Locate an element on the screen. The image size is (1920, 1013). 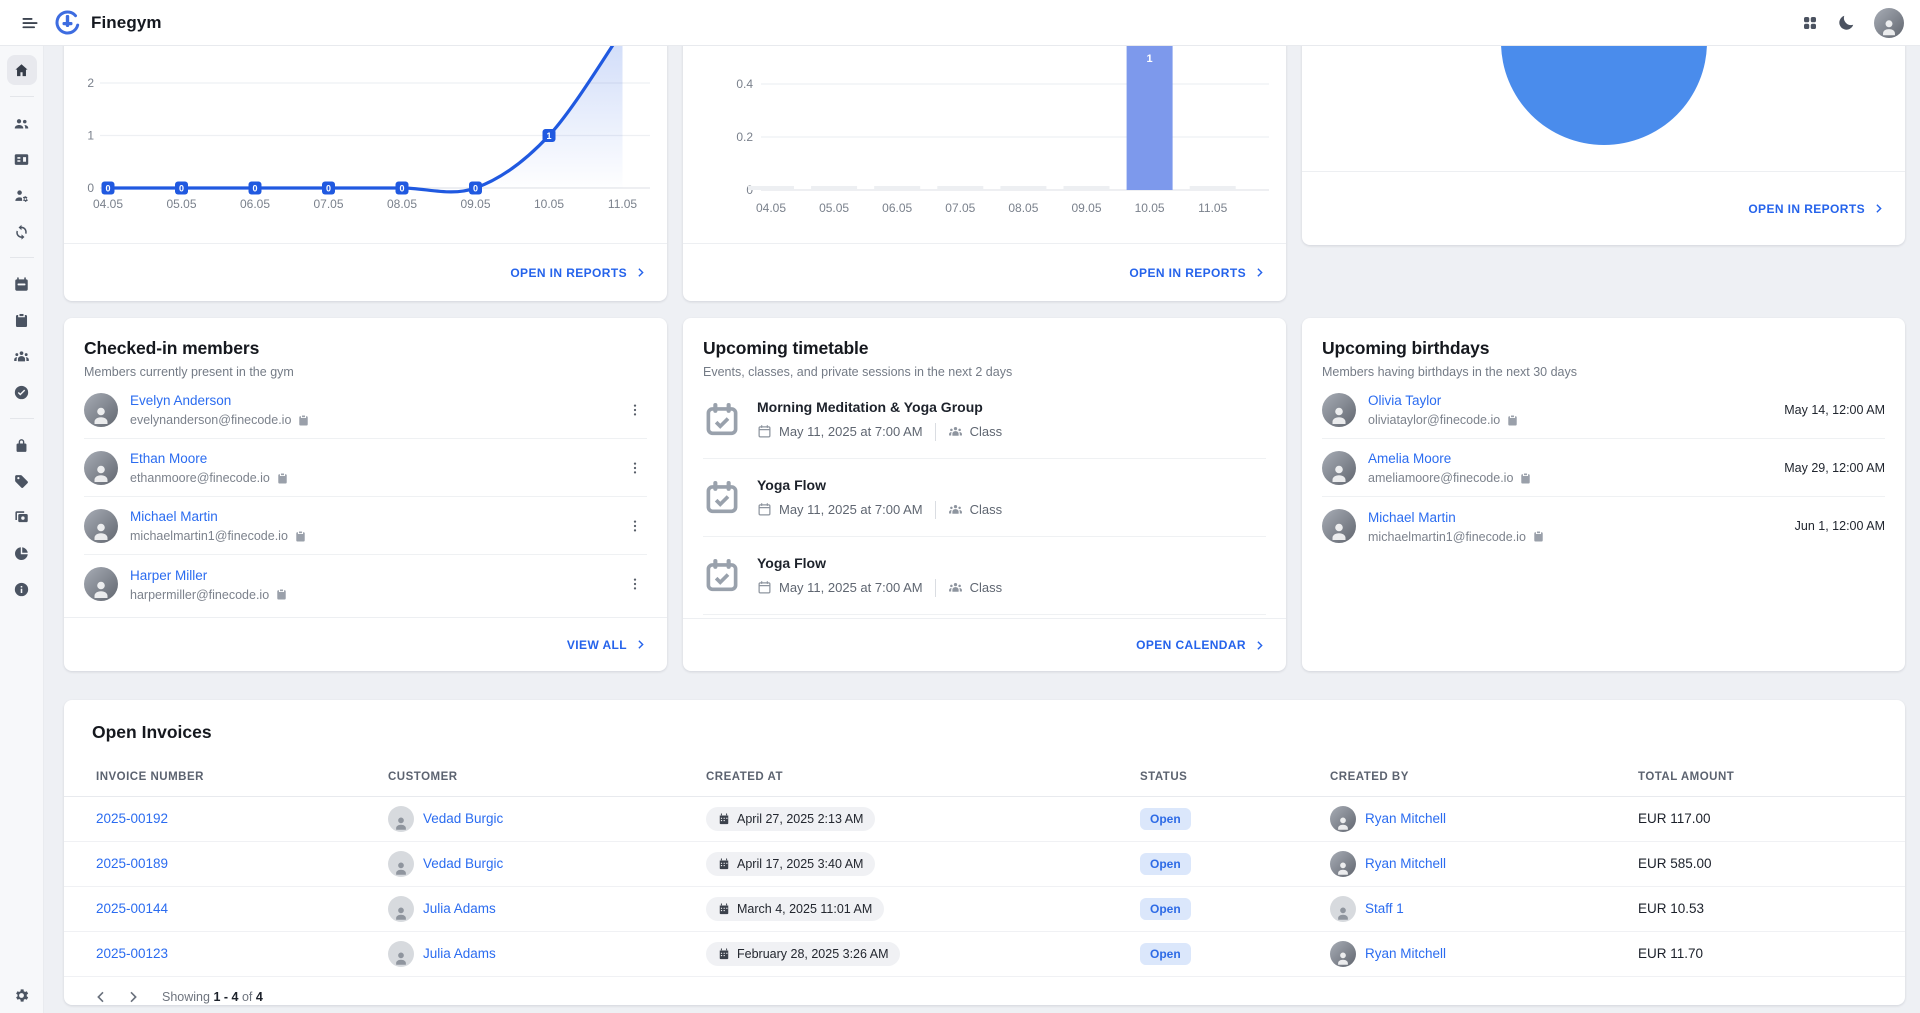
sidebar-item-users is located at coordinates (22, 123).